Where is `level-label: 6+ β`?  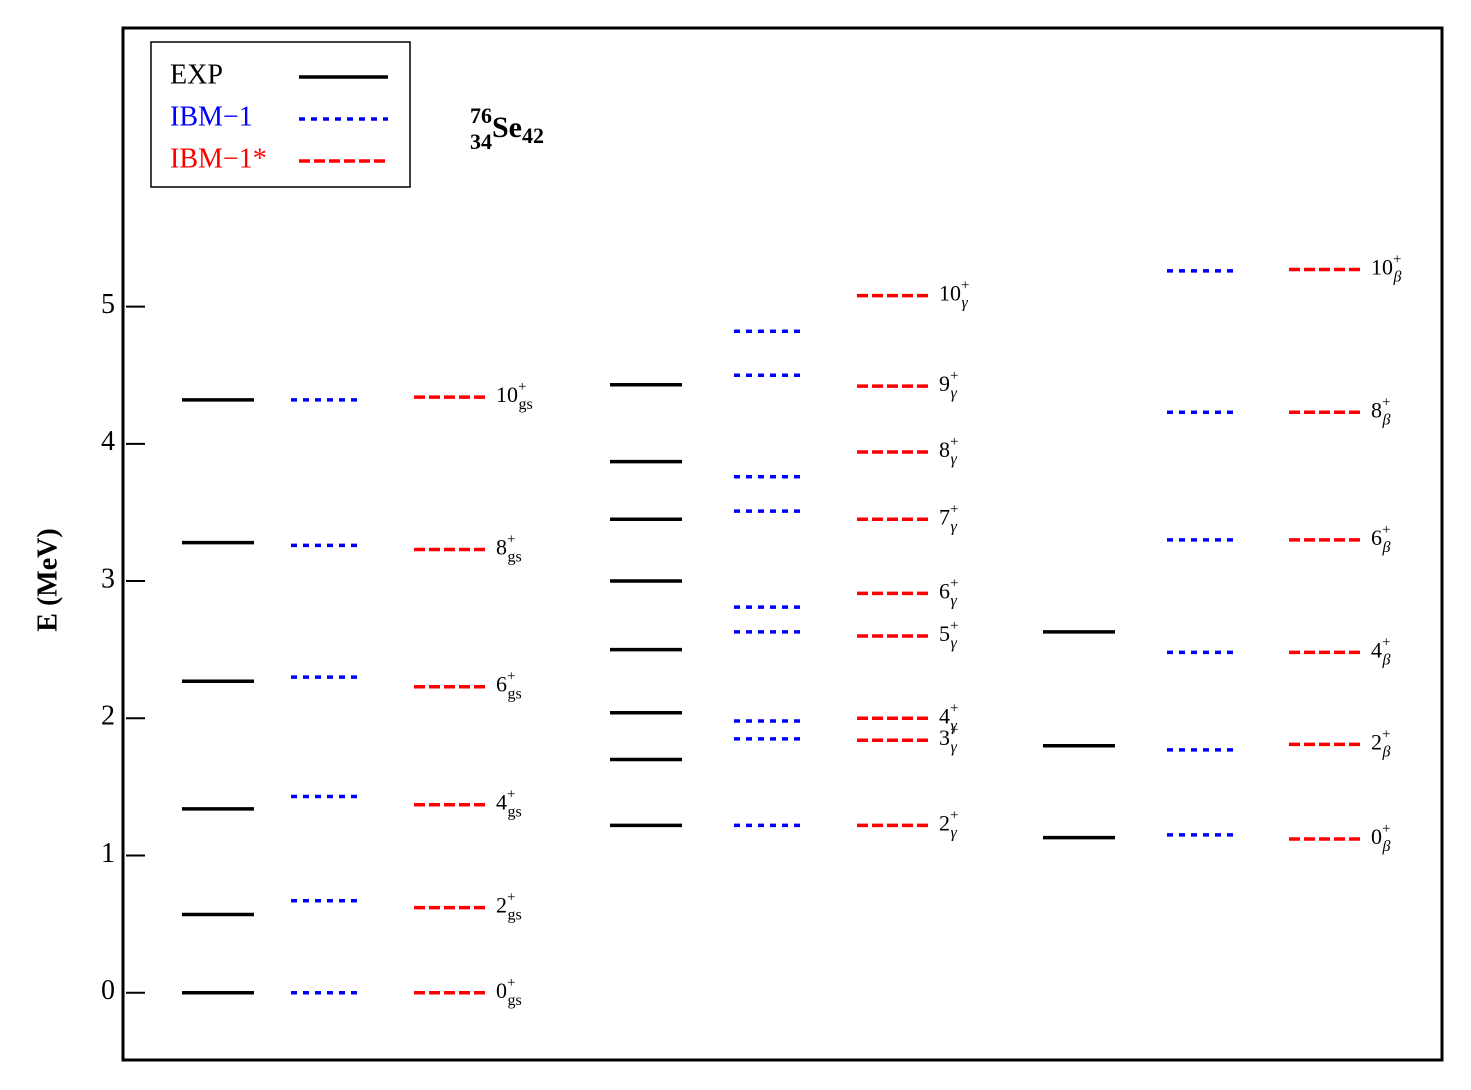 level-label: 6+ β is located at coordinates (1380, 538).